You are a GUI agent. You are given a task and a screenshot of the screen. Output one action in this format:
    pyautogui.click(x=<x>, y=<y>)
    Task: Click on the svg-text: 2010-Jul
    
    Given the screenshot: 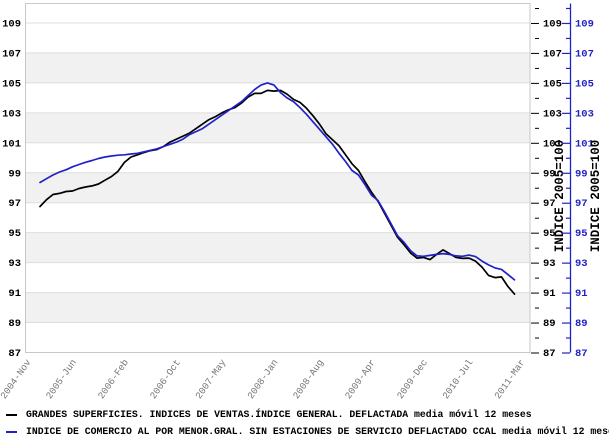 What is the action you would take?
    pyautogui.click(x=457, y=379)
    